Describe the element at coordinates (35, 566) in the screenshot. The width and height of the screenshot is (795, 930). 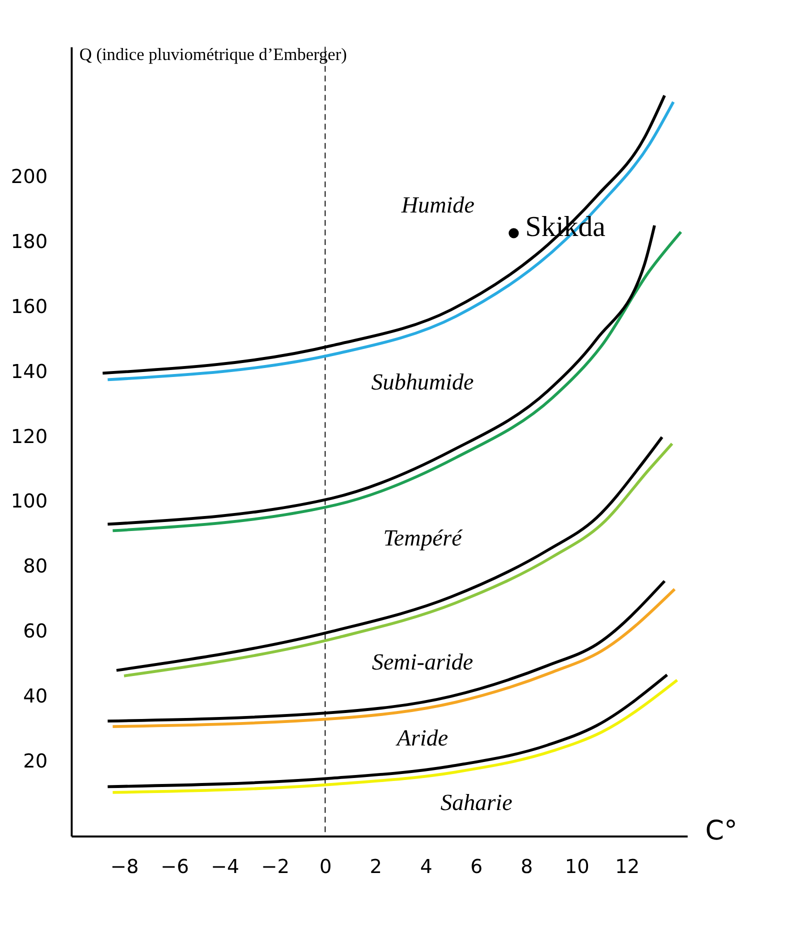
I see `y-tick-label: 80` at that location.